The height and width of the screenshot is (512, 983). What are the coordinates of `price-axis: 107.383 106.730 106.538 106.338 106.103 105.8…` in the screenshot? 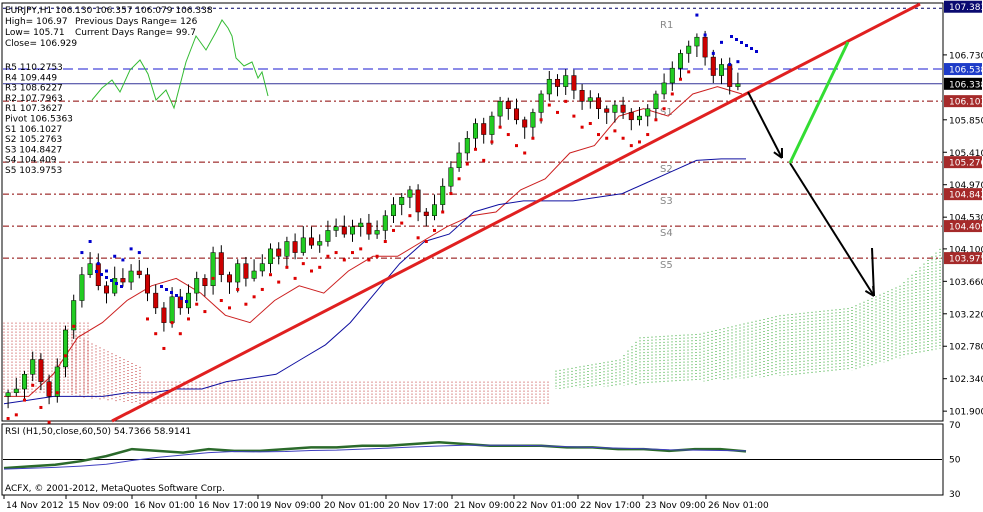 It's located at (963, 209).